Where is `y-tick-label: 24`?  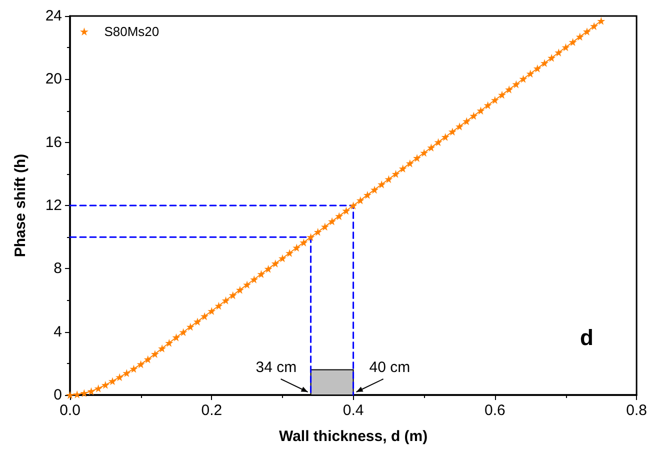
y-tick-label: 24 is located at coordinates (53, 16).